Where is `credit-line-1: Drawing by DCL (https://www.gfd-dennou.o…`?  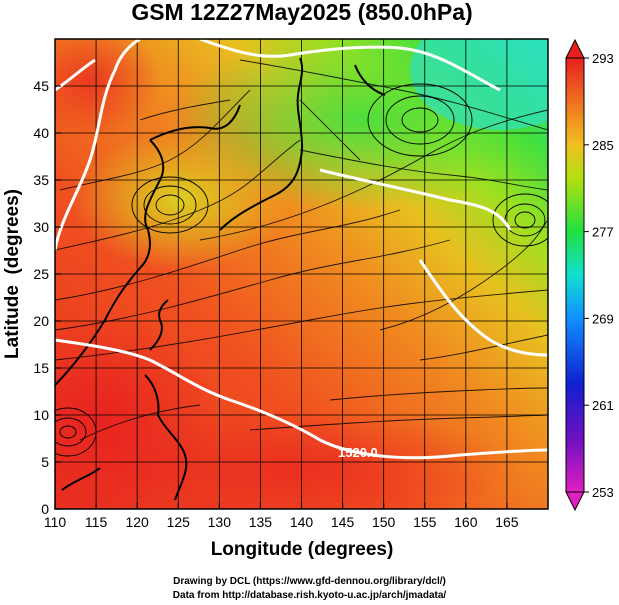 credit-line-1: Drawing by DCL (https://www.gfd-dennou.o… is located at coordinates (309, 581).